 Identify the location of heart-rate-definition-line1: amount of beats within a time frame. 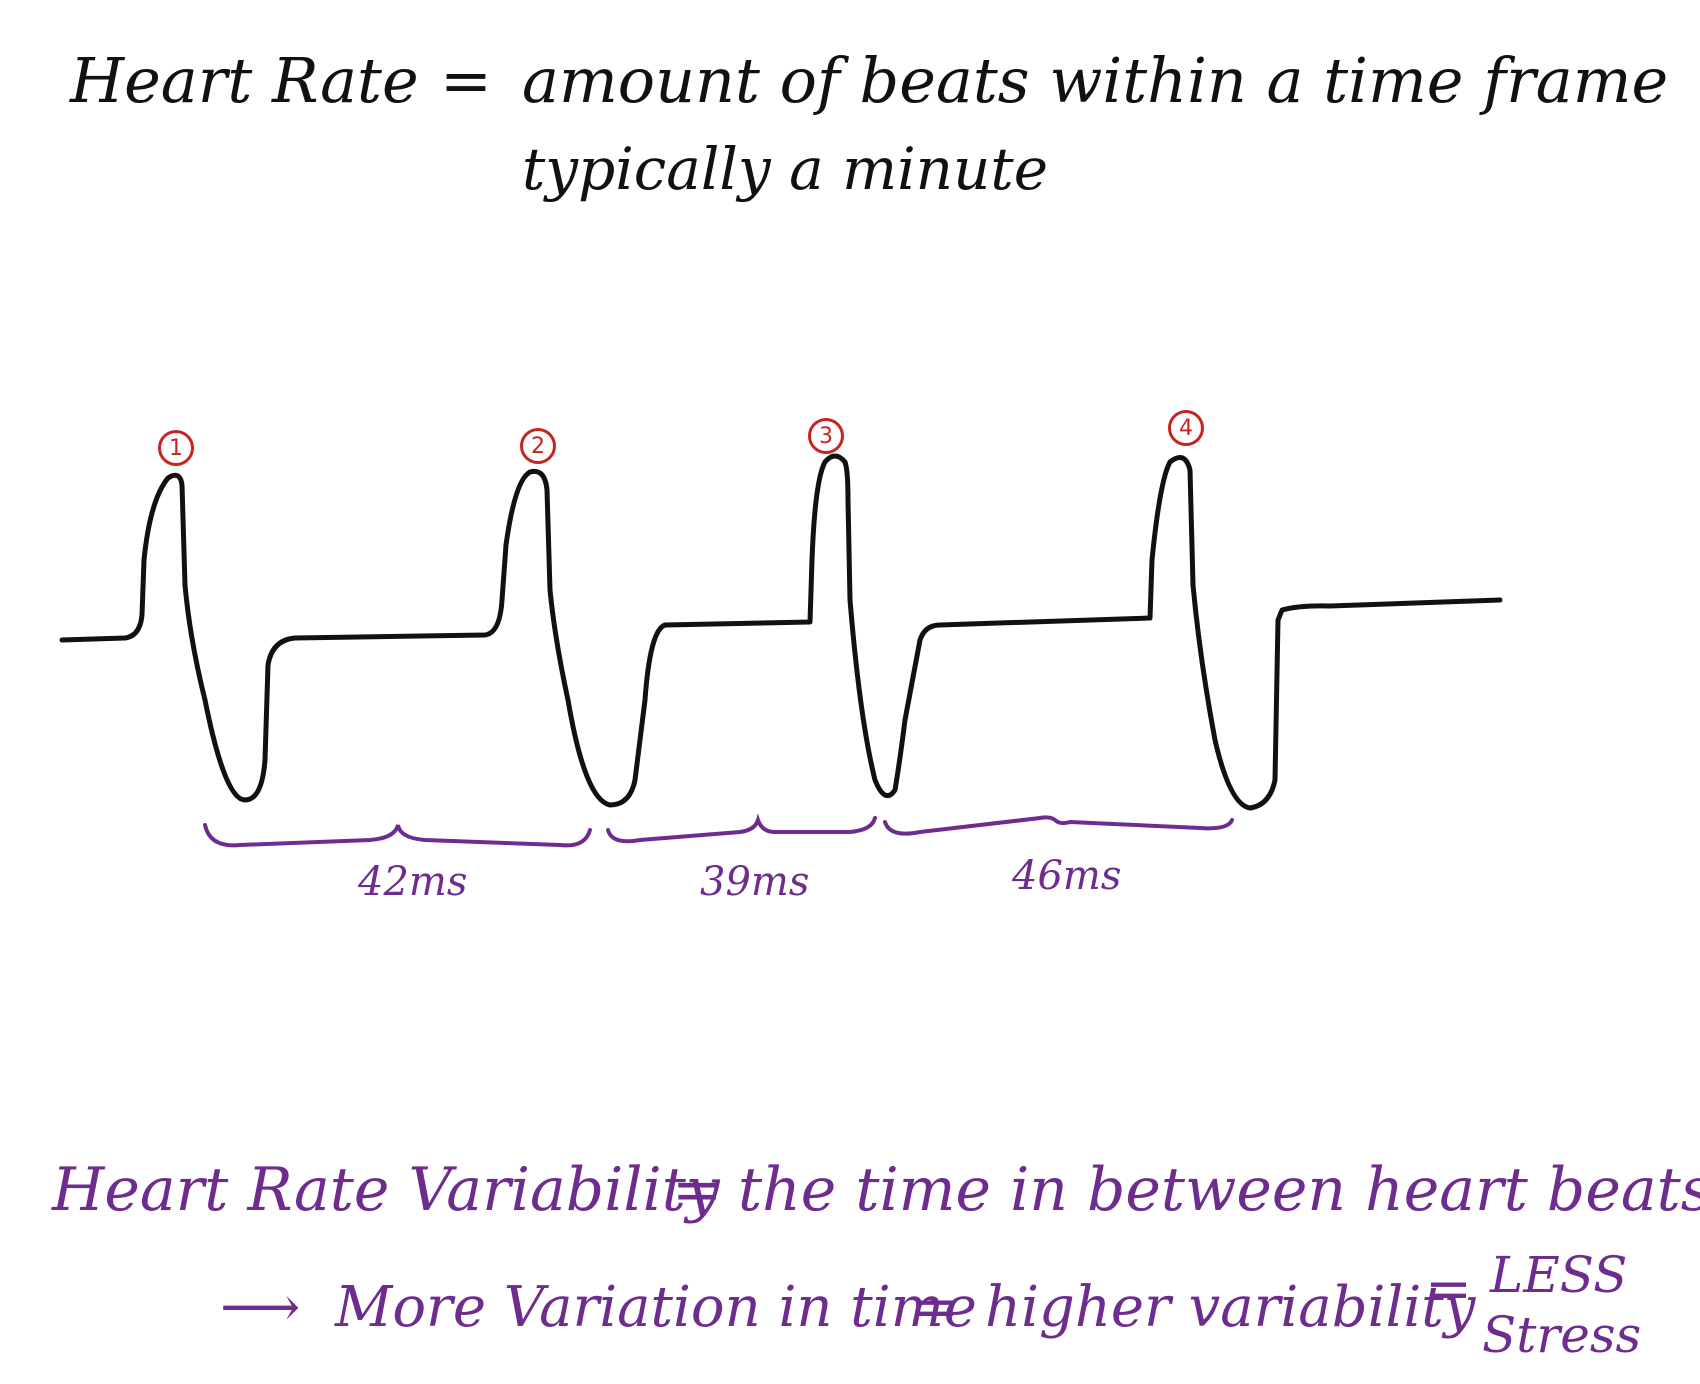
(1095, 80).